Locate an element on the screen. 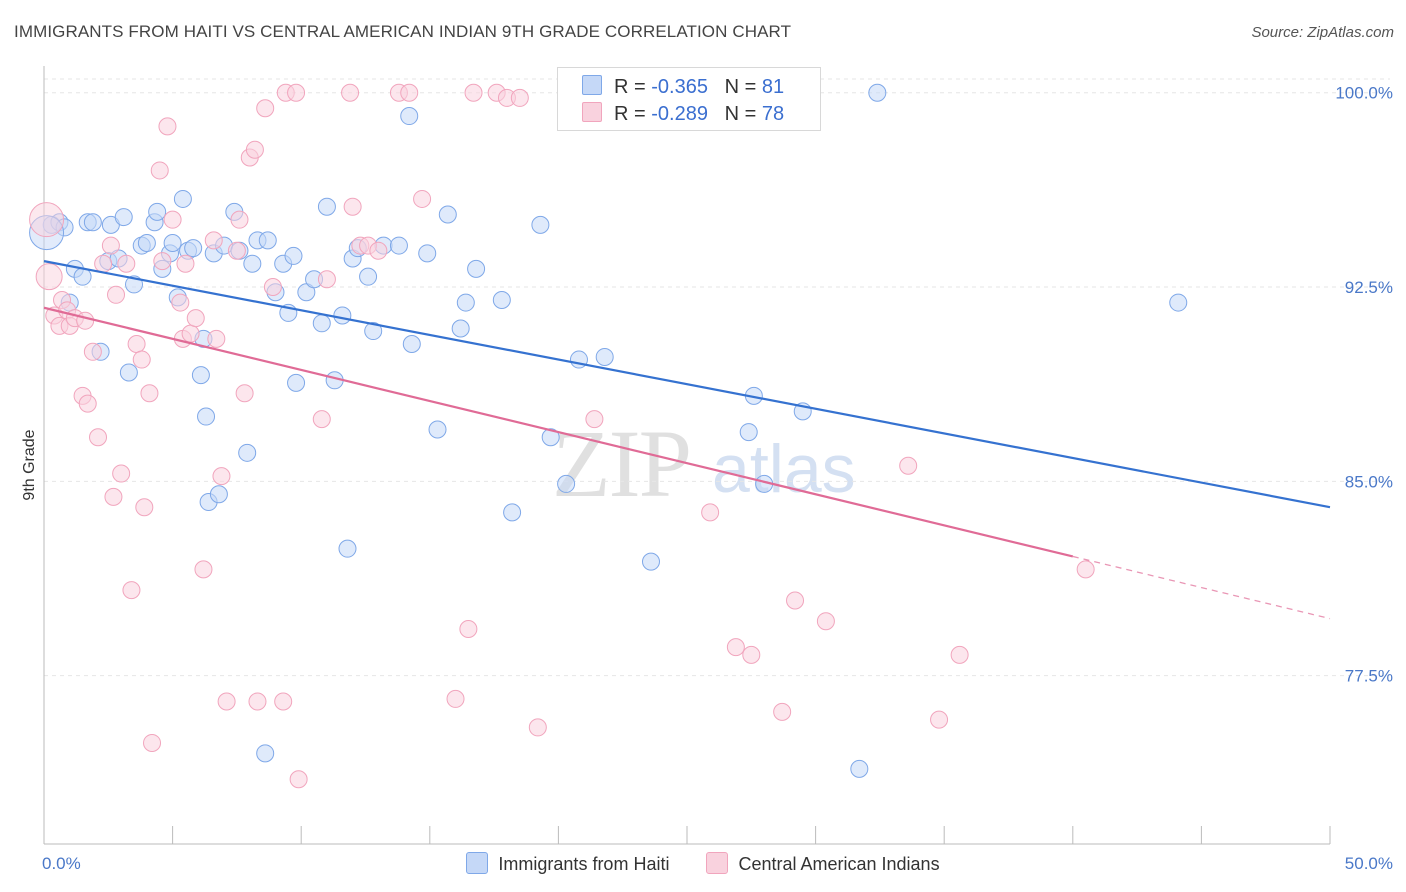 The image size is (1406, 892). y-tick-label: 77.5% is located at coordinates (1369, 676).